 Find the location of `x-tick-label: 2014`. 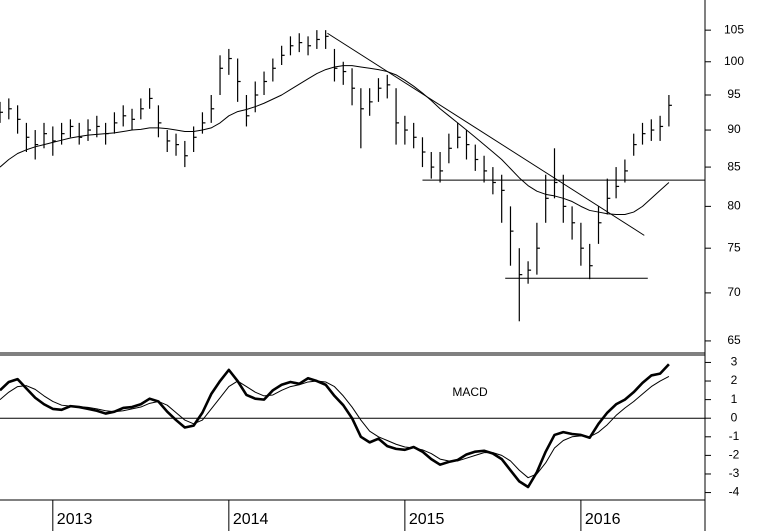

x-tick-label: 2014 is located at coordinates (251, 519).